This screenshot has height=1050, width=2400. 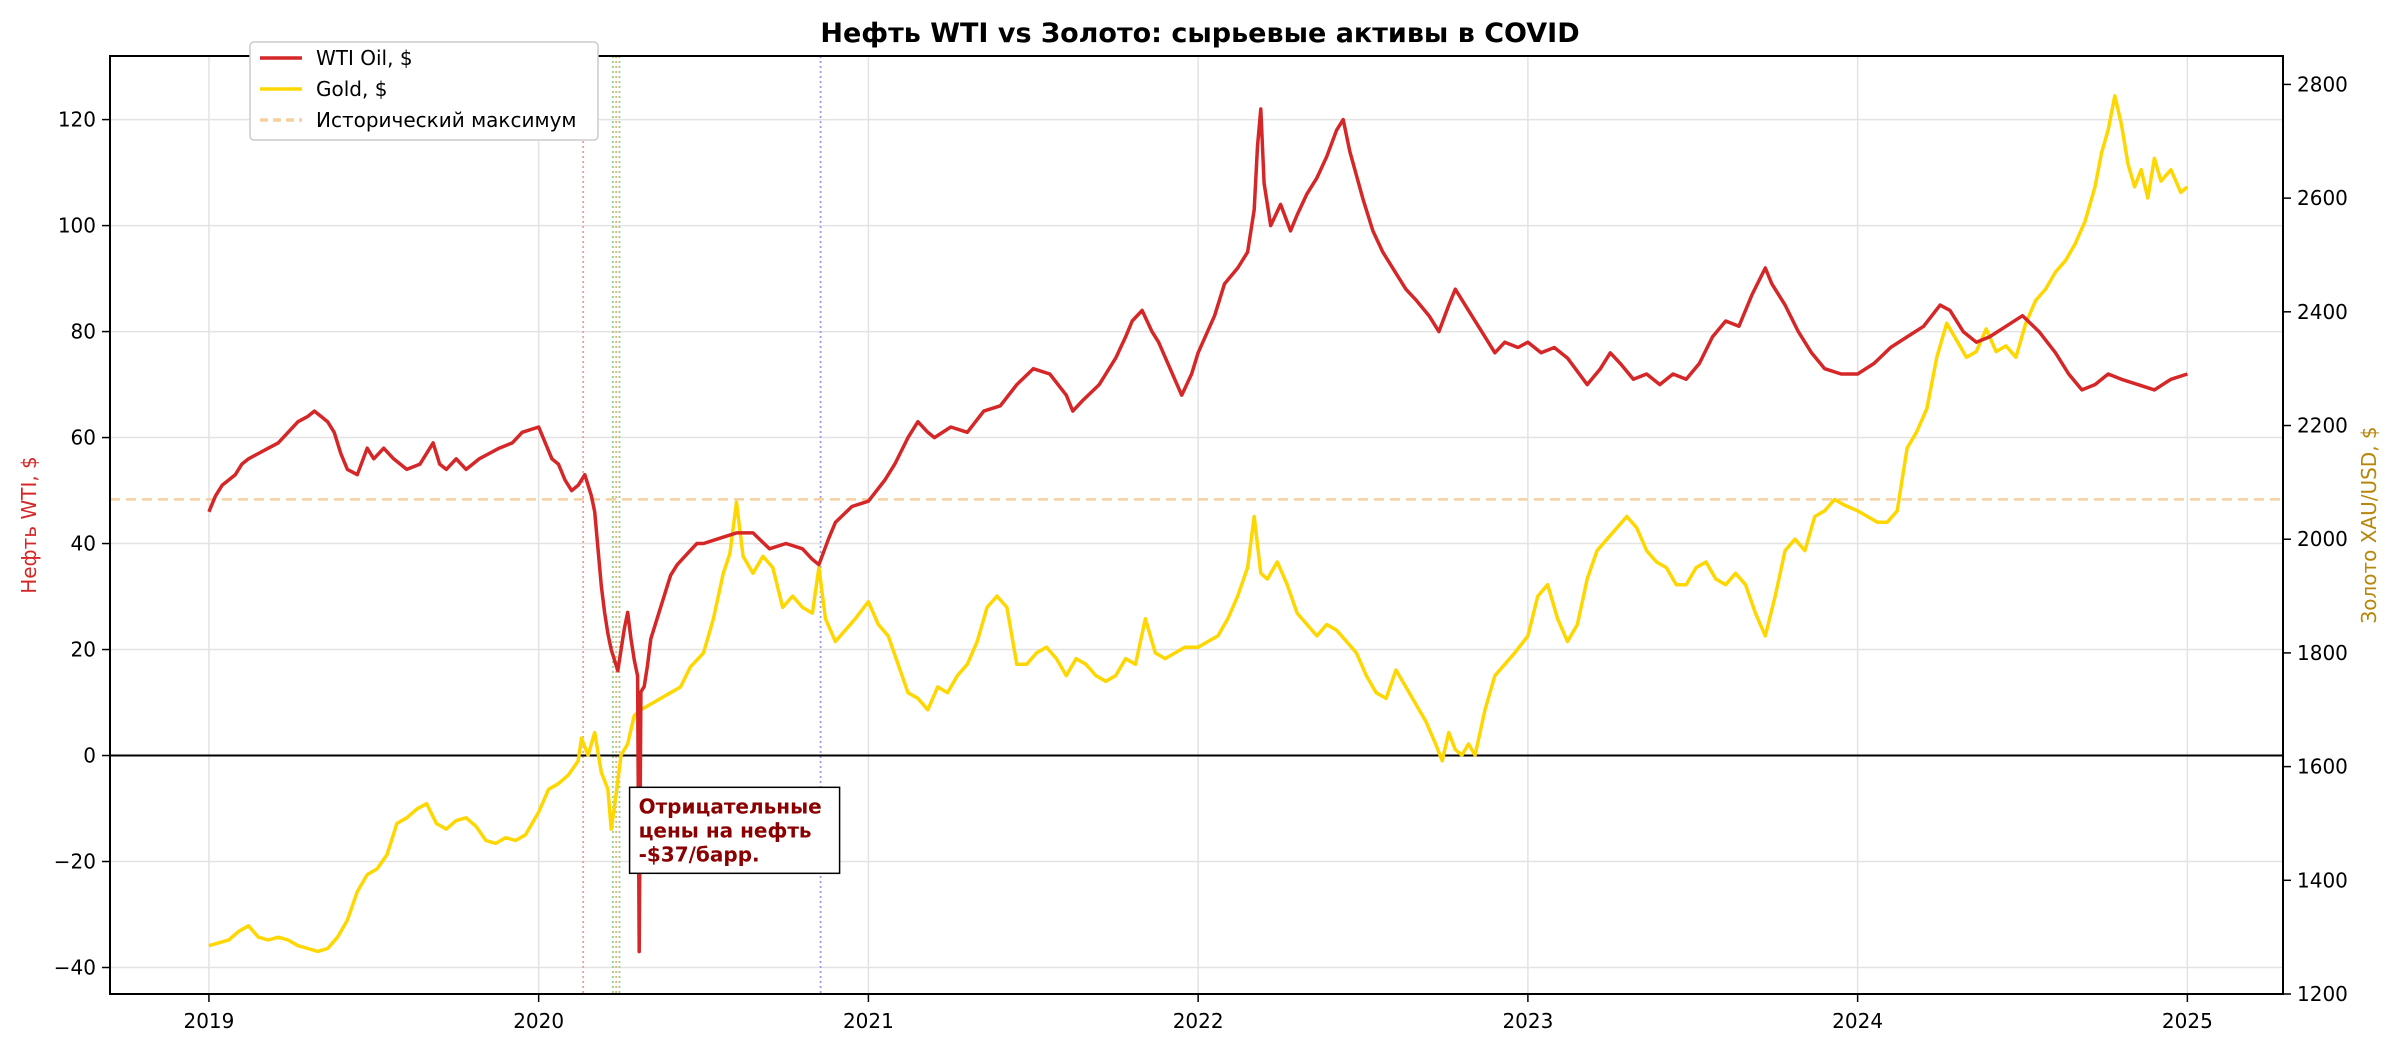 I want to click on y-tick-label-right: 1800, so click(x=2322, y=653).